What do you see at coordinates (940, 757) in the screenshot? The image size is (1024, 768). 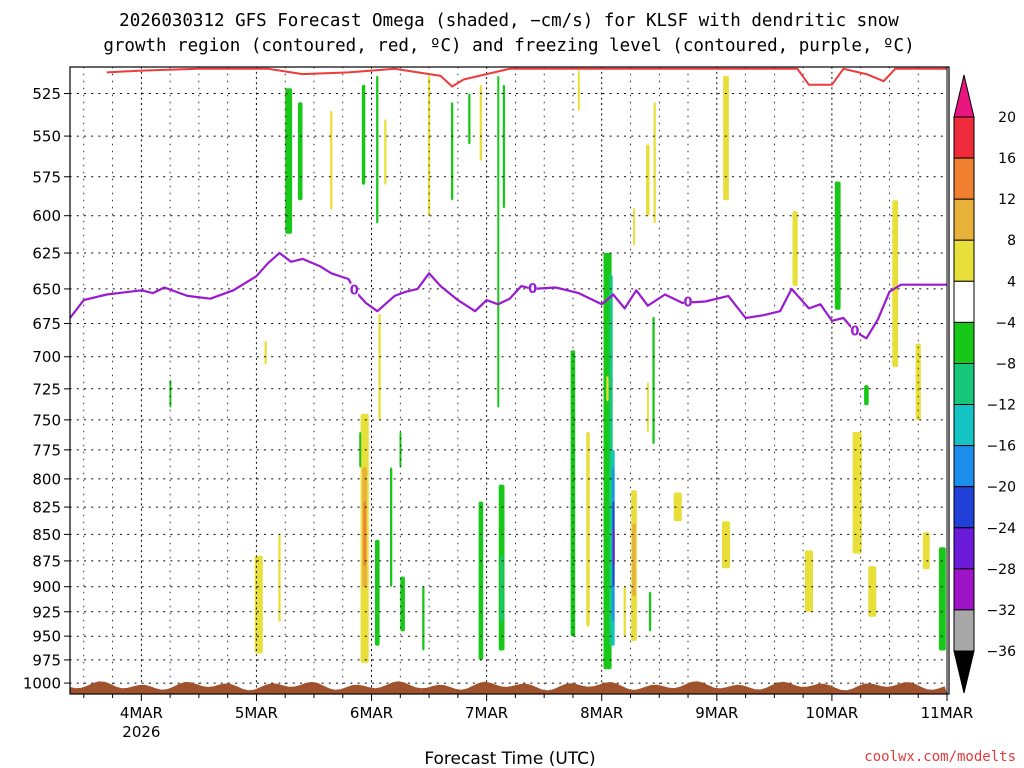 I see `site-credit: coolwx.com/modelts` at bounding box center [940, 757].